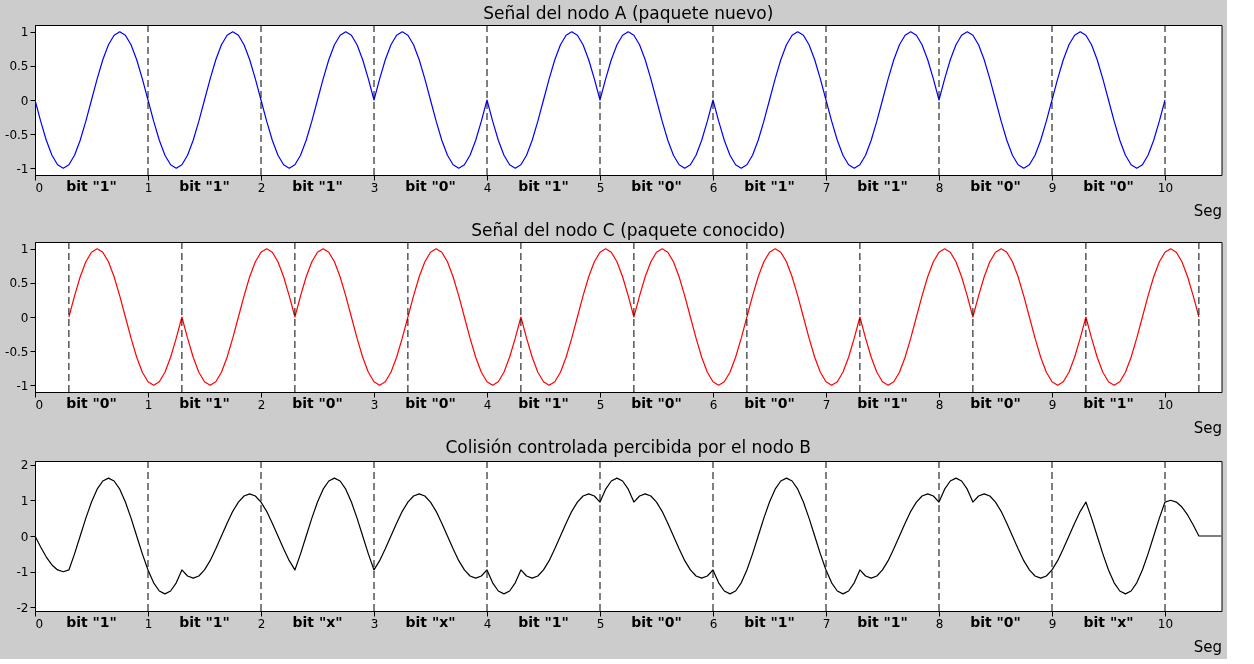 Image resolution: width=1254 pixels, height=664 pixels. Describe the element at coordinates (628, 446) in the screenshot. I see `chart-title: Colisión controlada percibida por el nodo B` at that location.